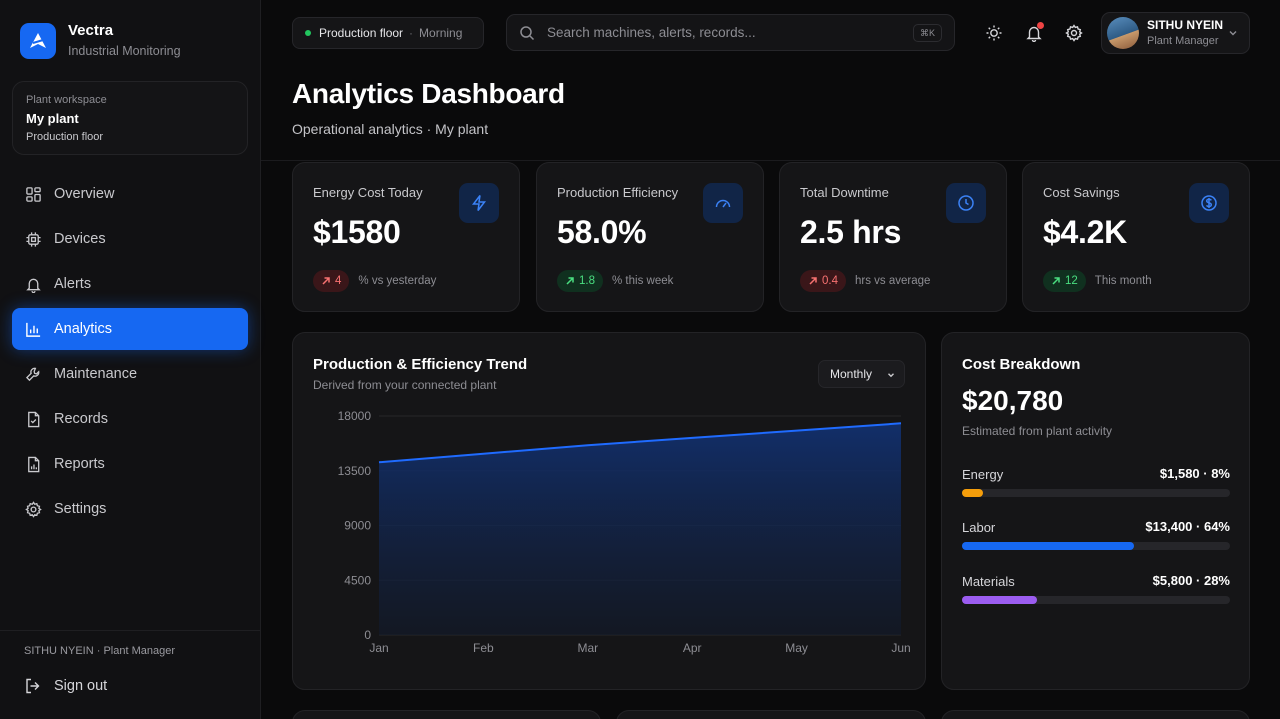 The width and height of the screenshot is (1280, 719). Describe the element at coordinates (994, 33) in the screenshot. I see `theme-toggle-button` at that location.